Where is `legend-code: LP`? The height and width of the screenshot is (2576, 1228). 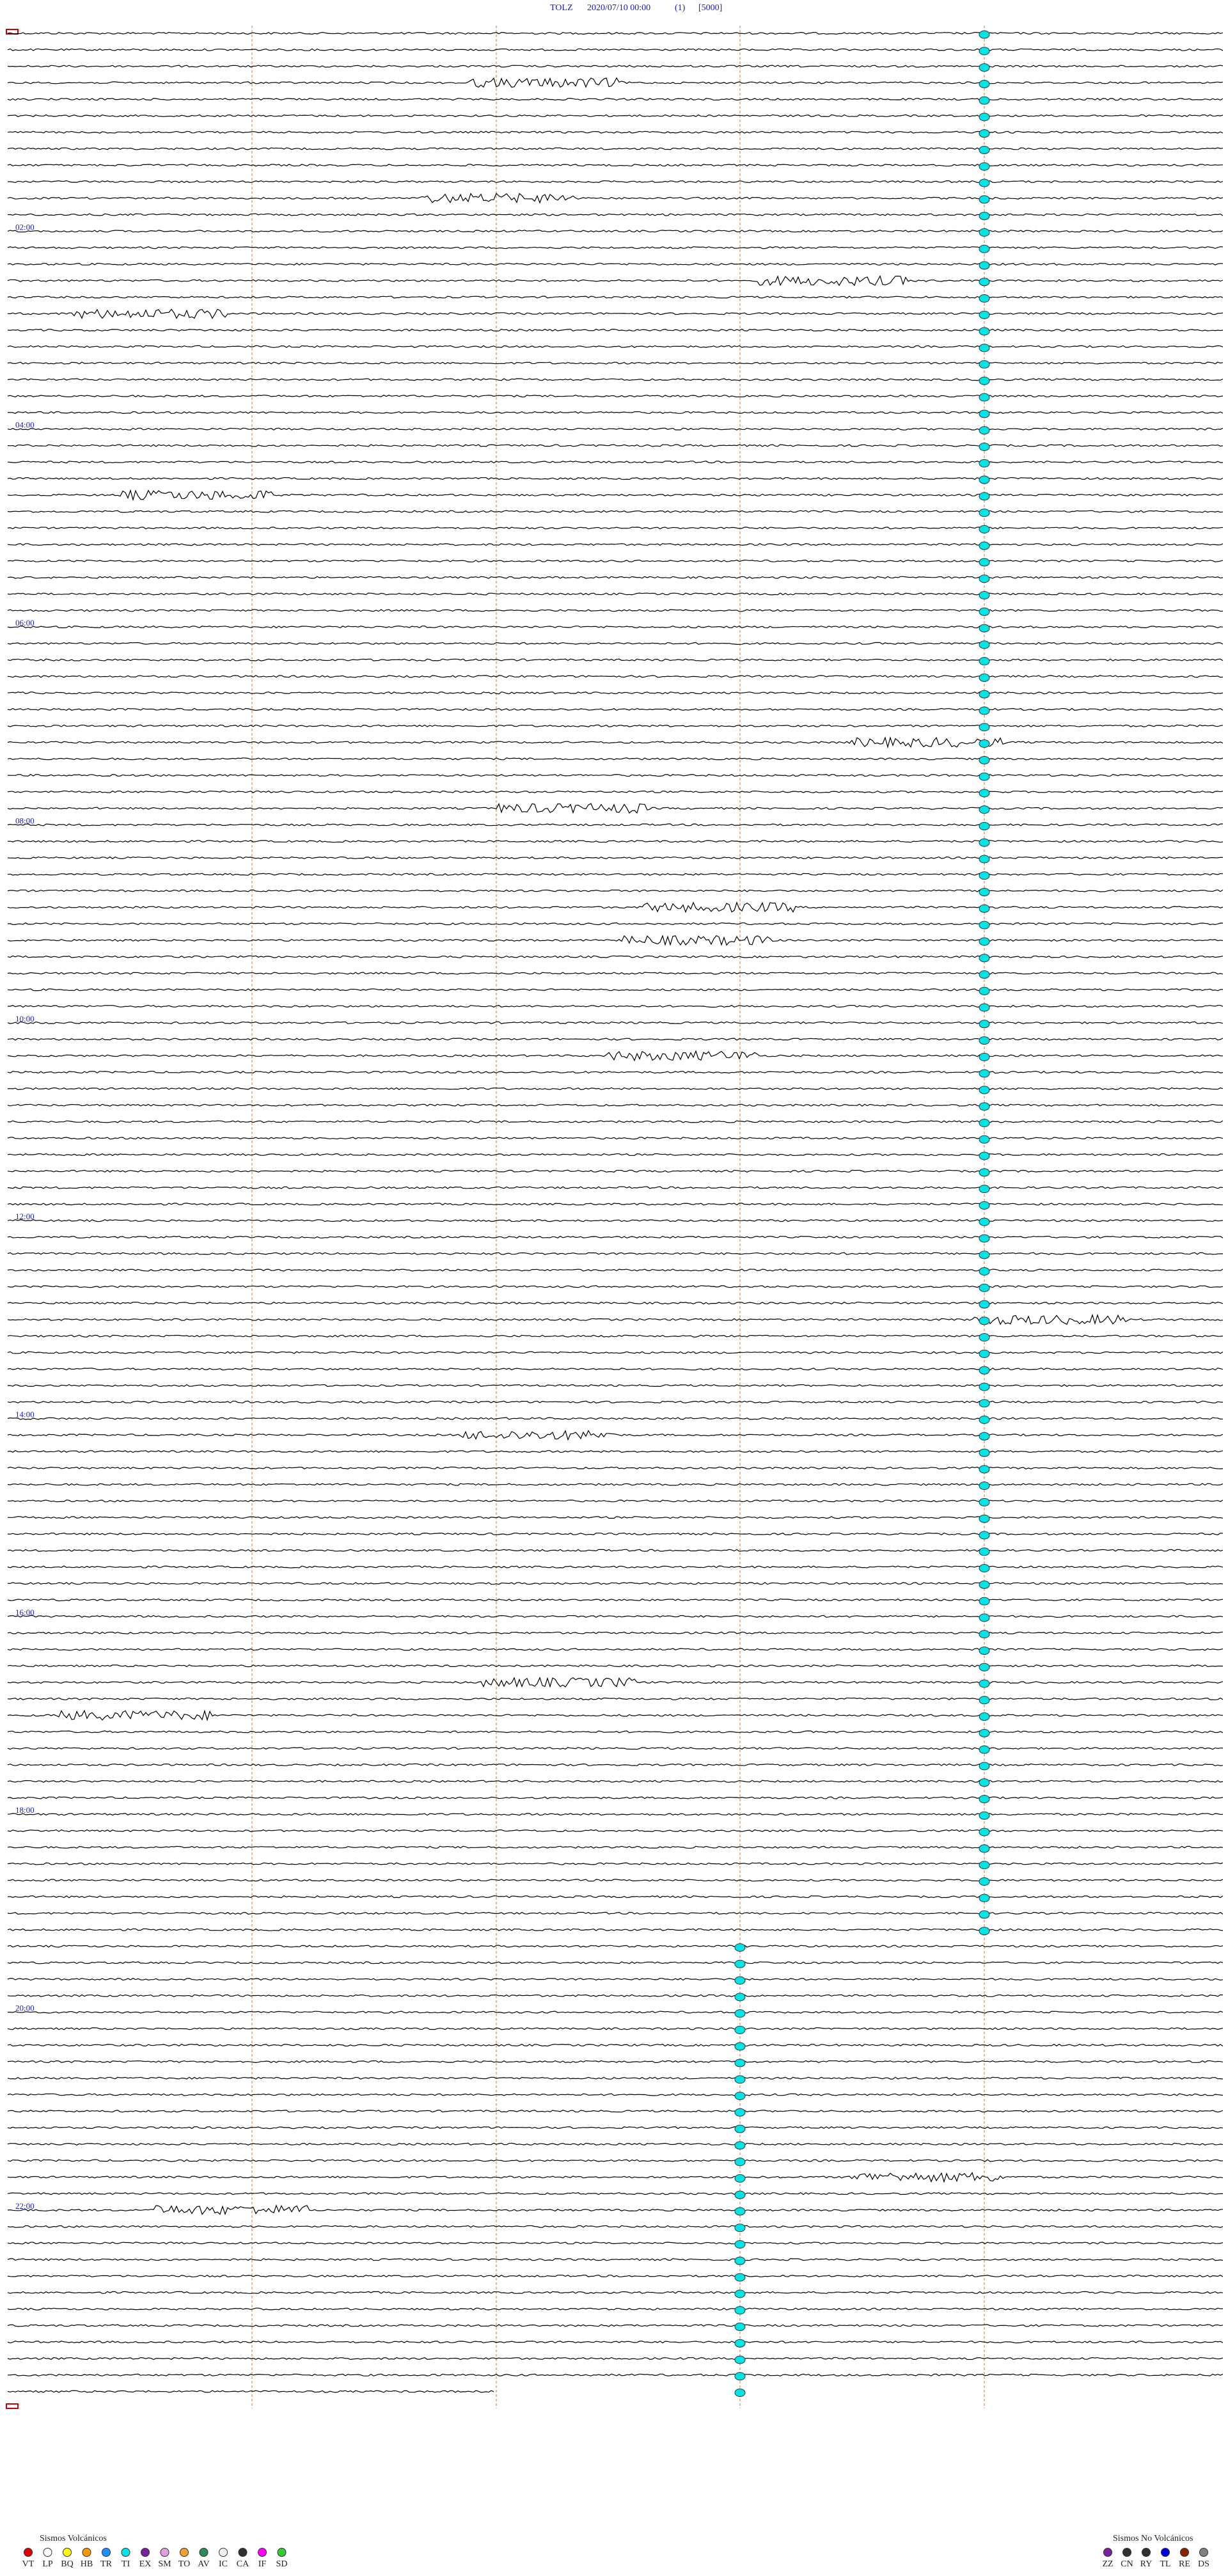
legend-code: LP is located at coordinates (47, 2564).